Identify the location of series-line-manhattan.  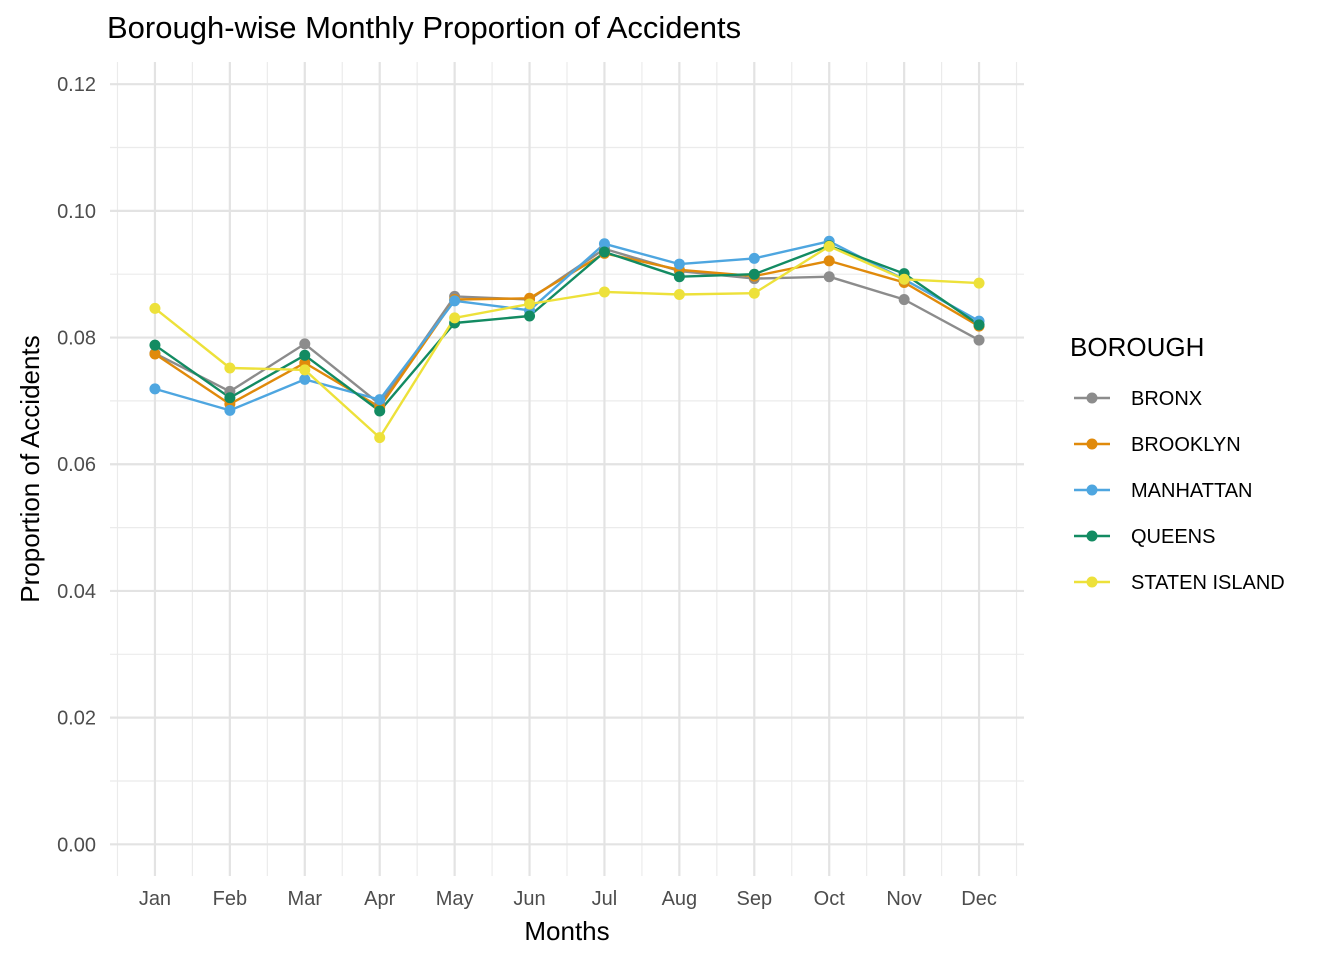
(567, 326).